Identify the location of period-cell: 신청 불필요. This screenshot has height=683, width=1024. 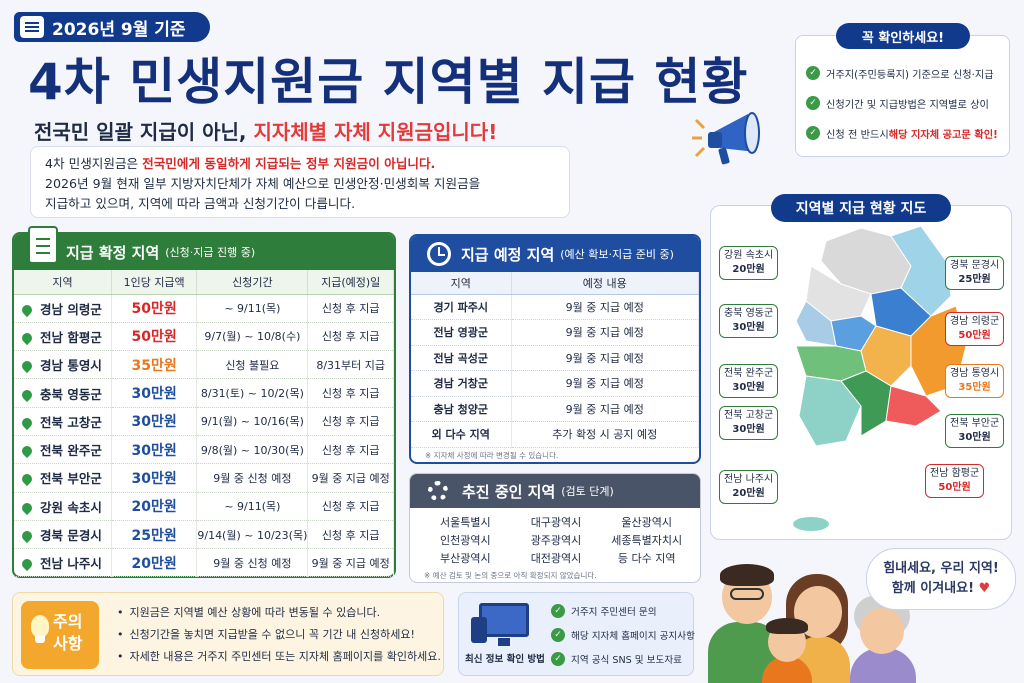
(252, 365).